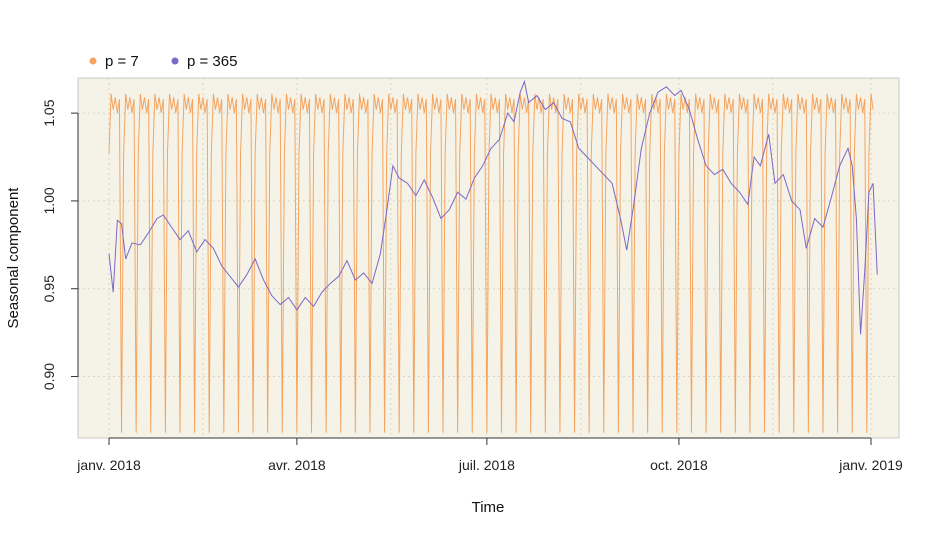 Image resolution: width=940 pixels, height=537 pixels. I want to click on x-tick-label: oct. 2018, so click(679, 465).